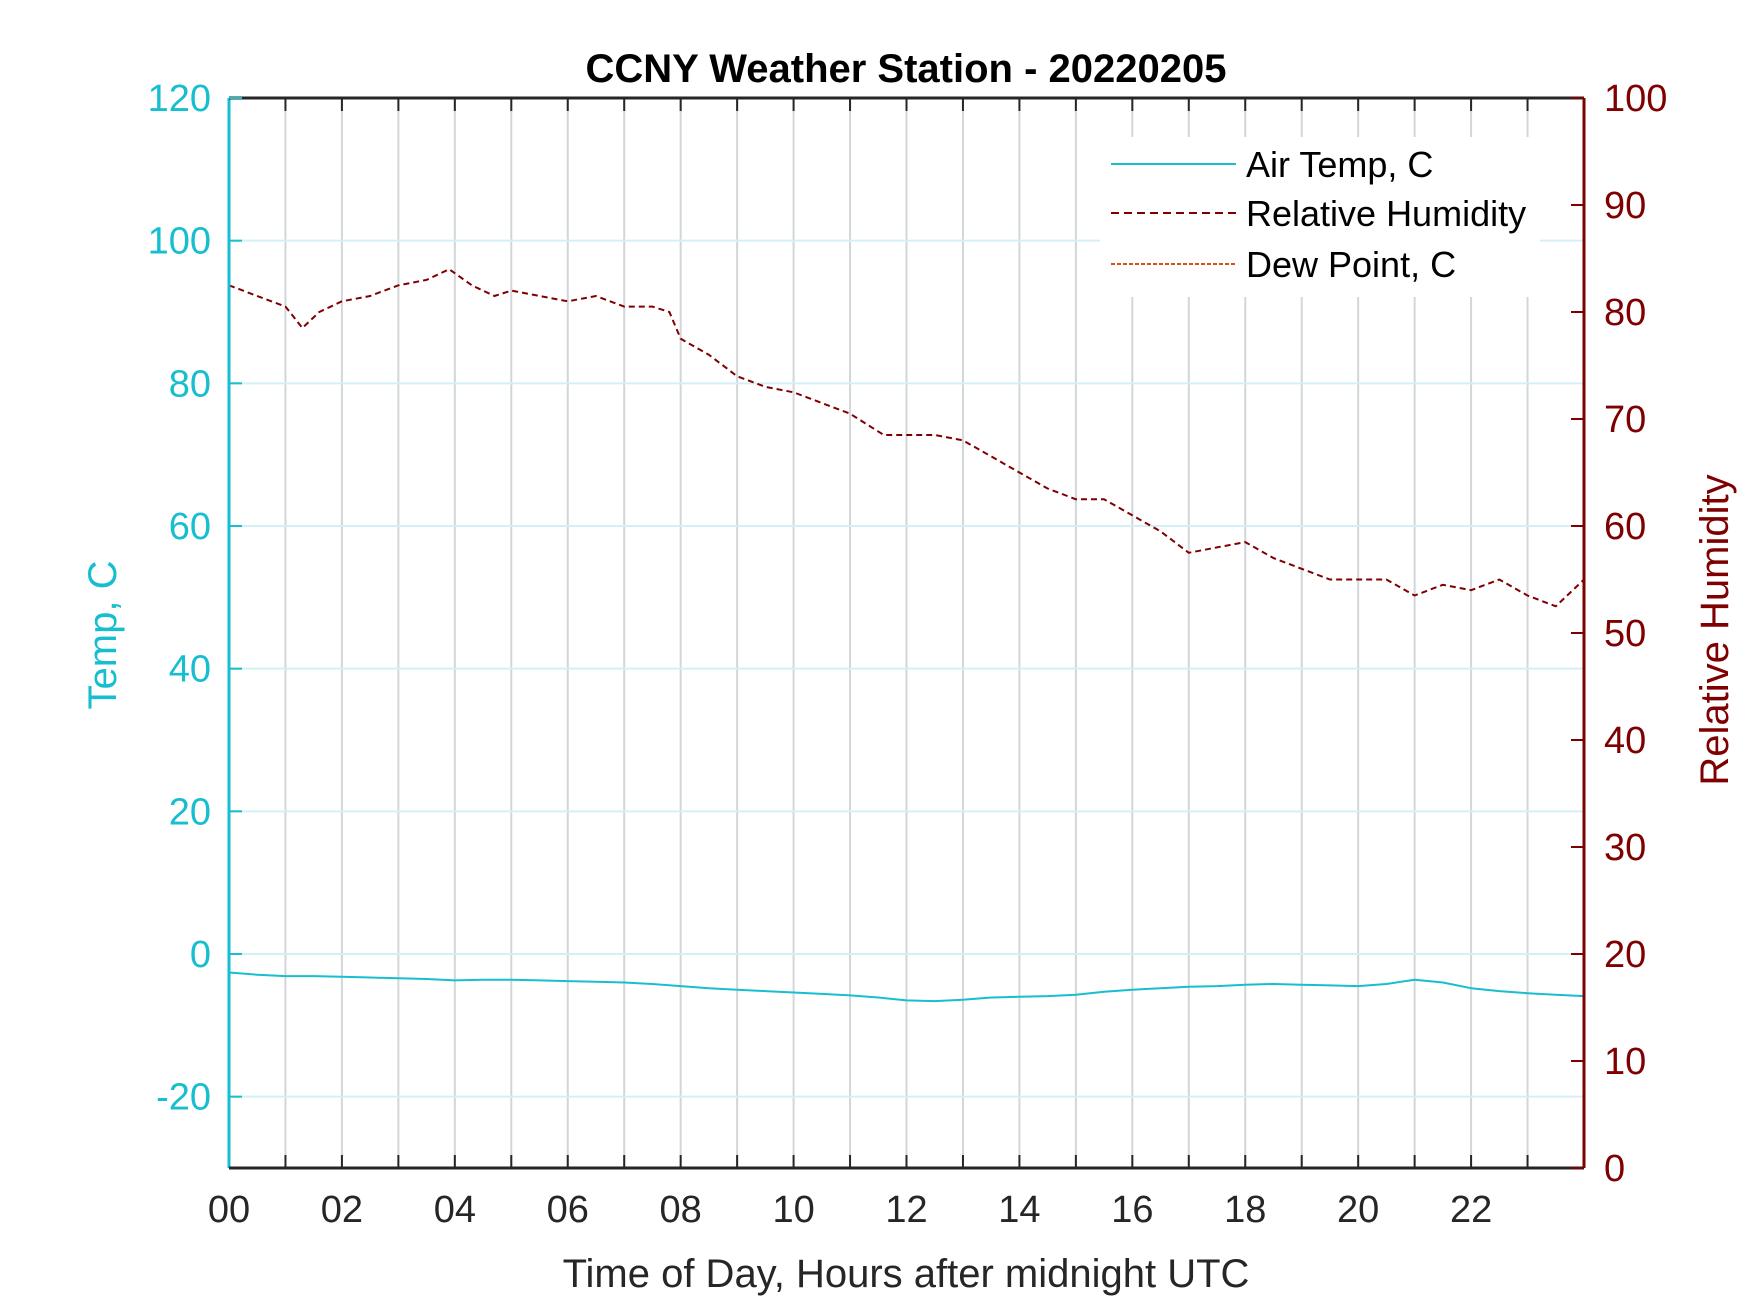  What do you see at coordinates (793, 1210) in the screenshot?
I see `x-tick-label: 10` at bounding box center [793, 1210].